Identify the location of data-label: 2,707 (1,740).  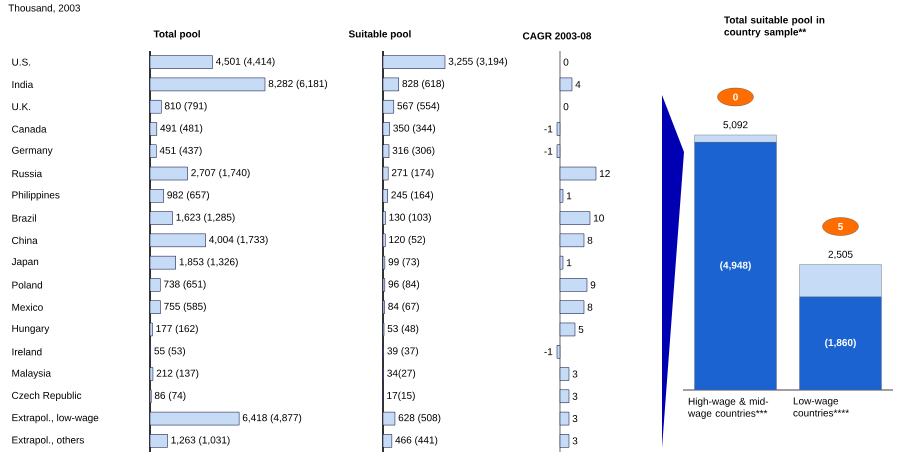
(220, 173).